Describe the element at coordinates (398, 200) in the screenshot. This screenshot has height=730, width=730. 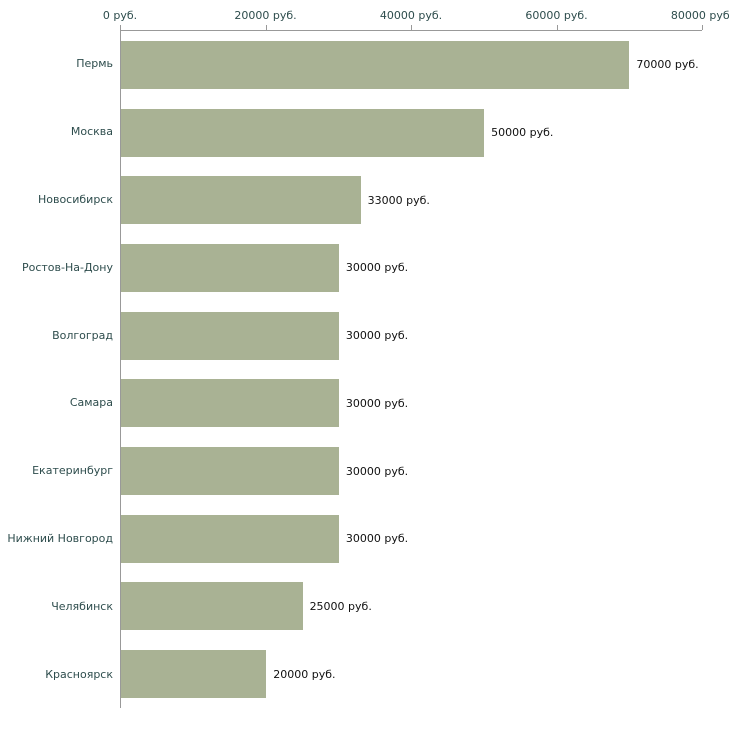
I see `bar-value-label: 33000 руб.` at that location.